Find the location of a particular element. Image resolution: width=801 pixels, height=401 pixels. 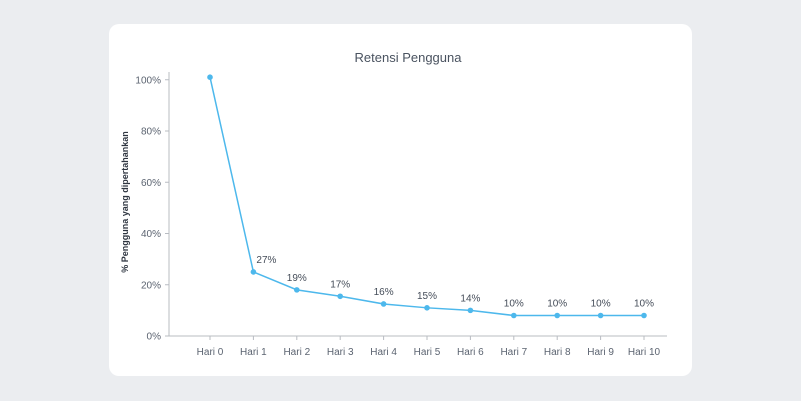

data-label: 27% is located at coordinates (266, 260).